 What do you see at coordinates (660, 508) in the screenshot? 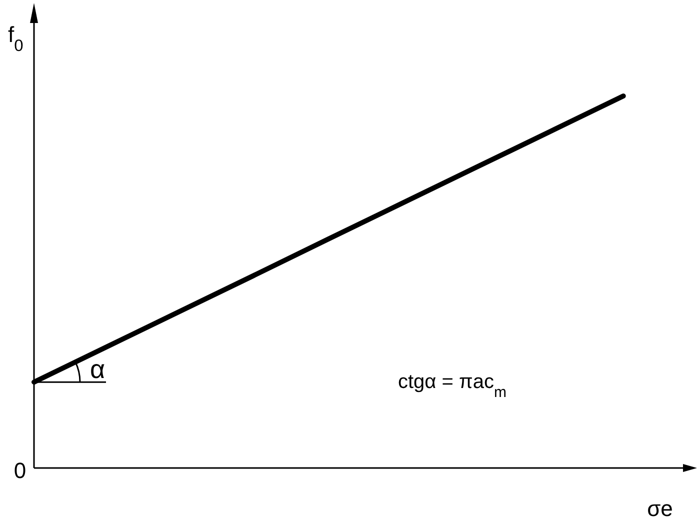
I see `x-axis-title: σe` at bounding box center [660, 508].